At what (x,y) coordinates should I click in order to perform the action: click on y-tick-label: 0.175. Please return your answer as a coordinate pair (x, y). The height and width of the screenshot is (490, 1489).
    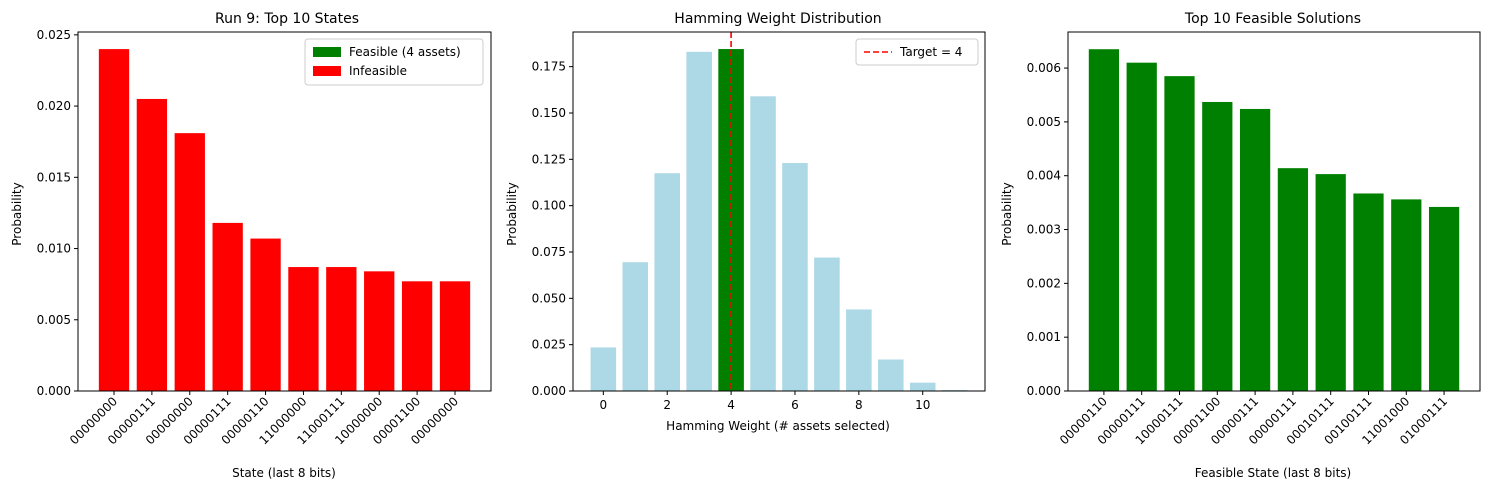
    Looking at the image, I should click on (549, 67).